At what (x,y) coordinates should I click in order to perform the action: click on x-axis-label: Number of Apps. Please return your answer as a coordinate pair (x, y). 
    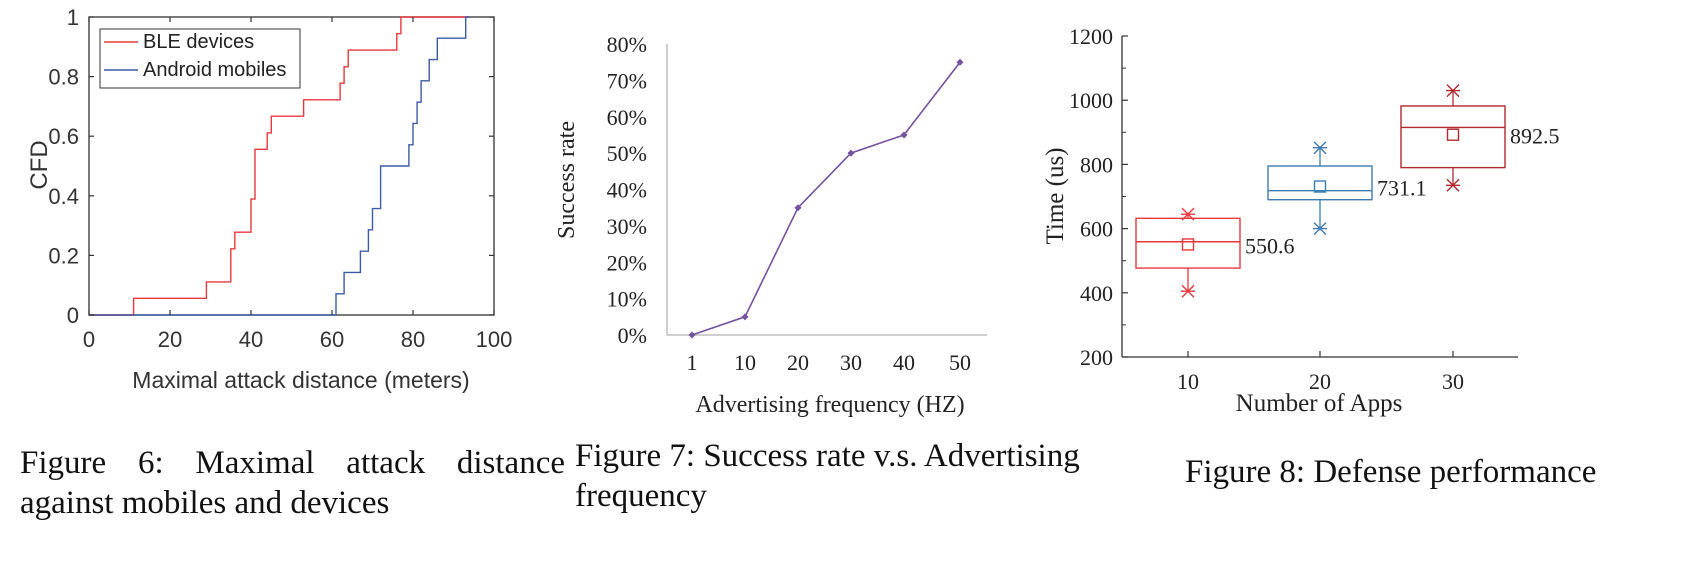
    Looking at the image, I should click on (1319, 403).